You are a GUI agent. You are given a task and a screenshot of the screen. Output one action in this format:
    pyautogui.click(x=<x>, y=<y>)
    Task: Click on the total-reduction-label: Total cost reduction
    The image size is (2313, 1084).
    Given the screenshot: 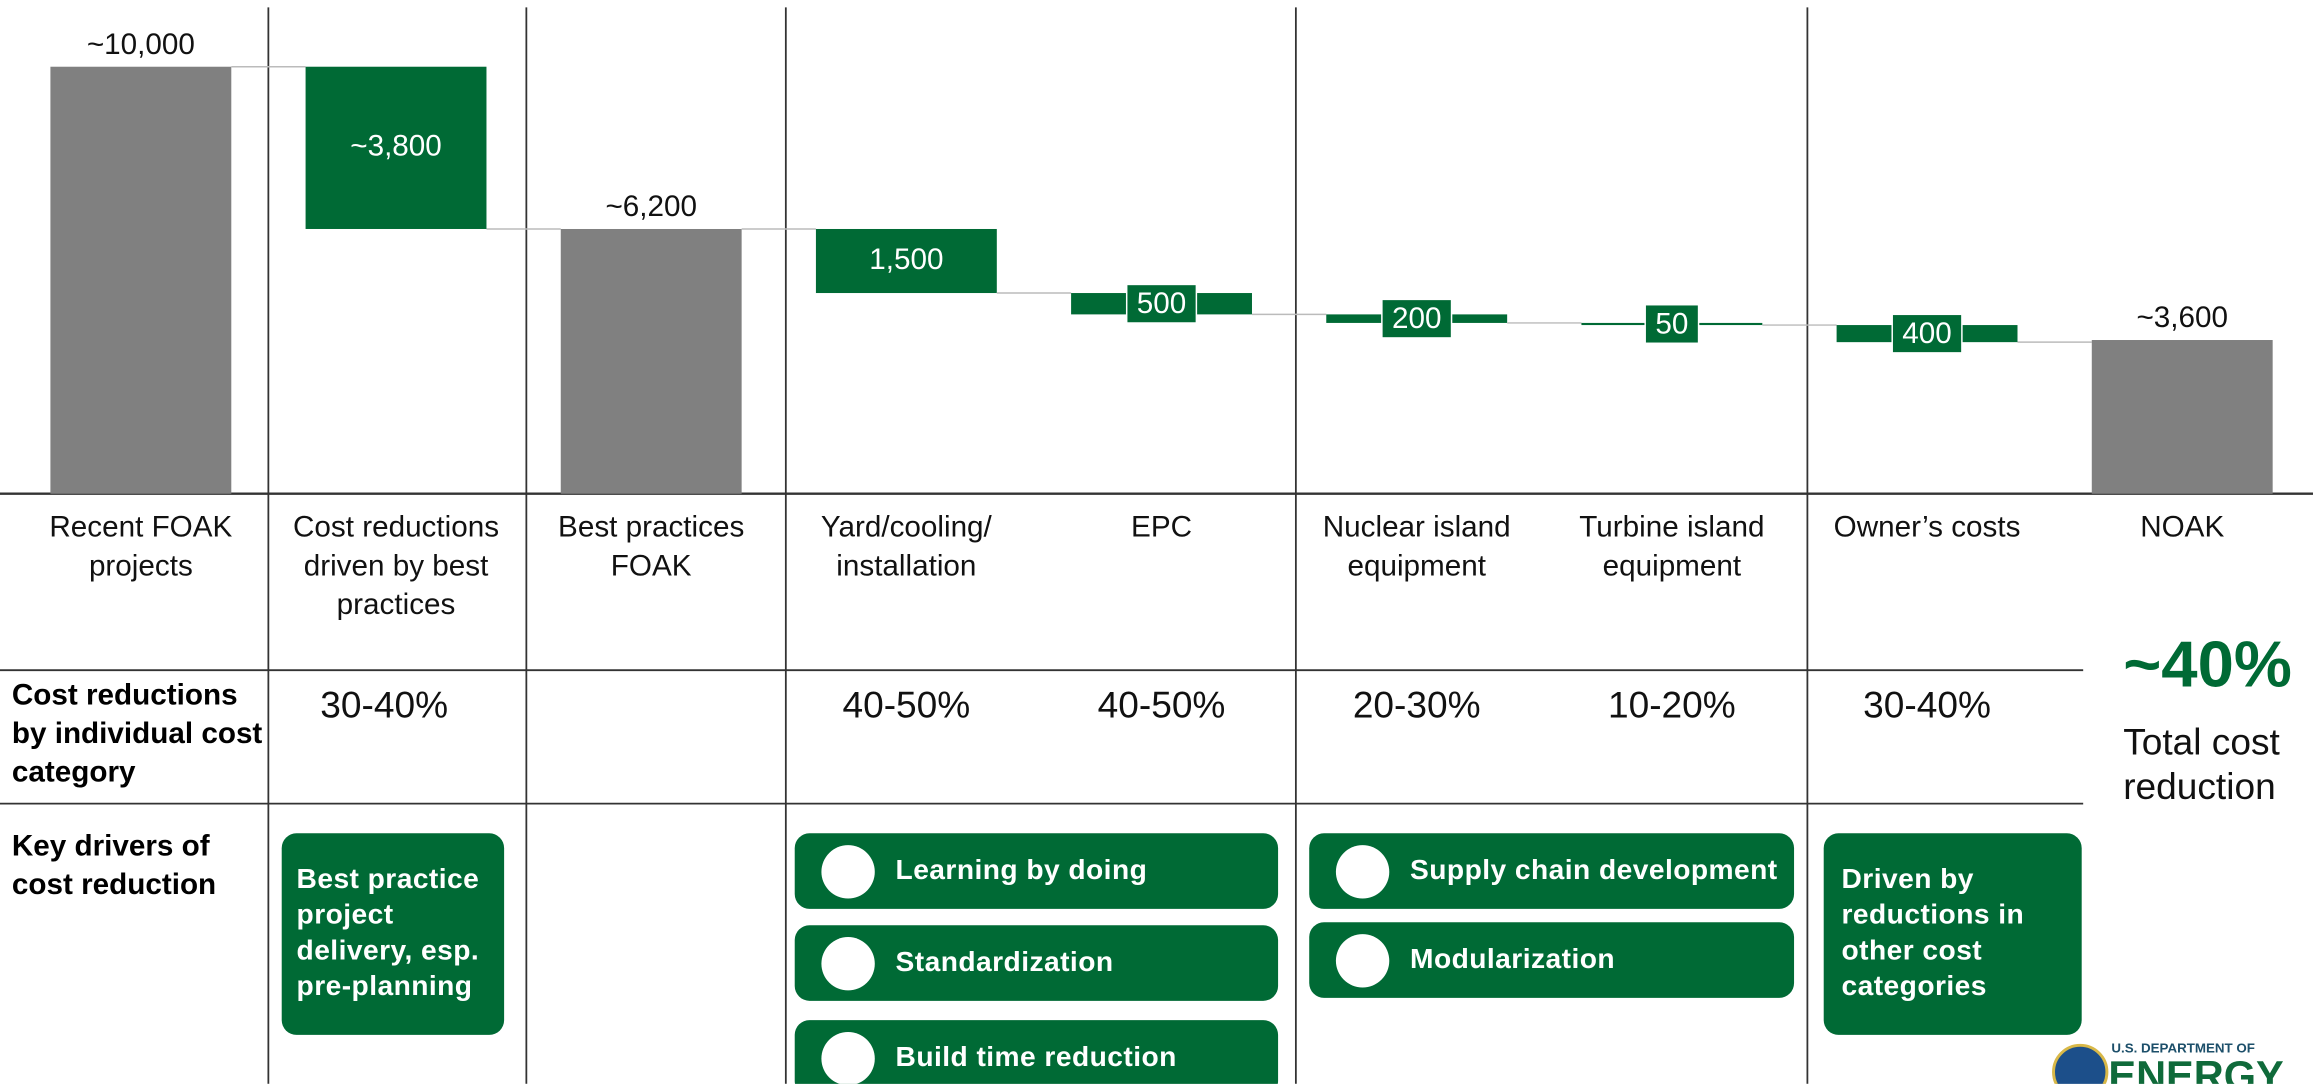 What is the action you would take?
    pyautogui.click(x=2201, y=765)
    